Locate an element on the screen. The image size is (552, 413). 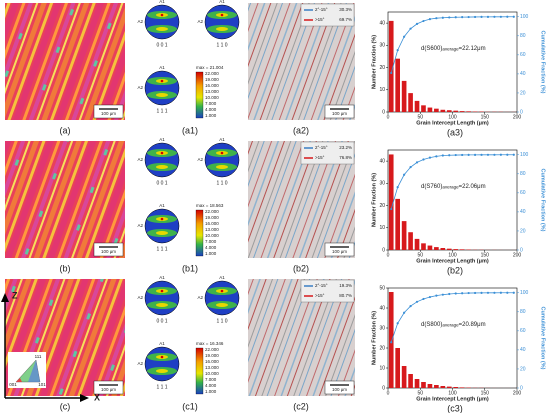
scale-bar-box is located at coordinates (339, 249).